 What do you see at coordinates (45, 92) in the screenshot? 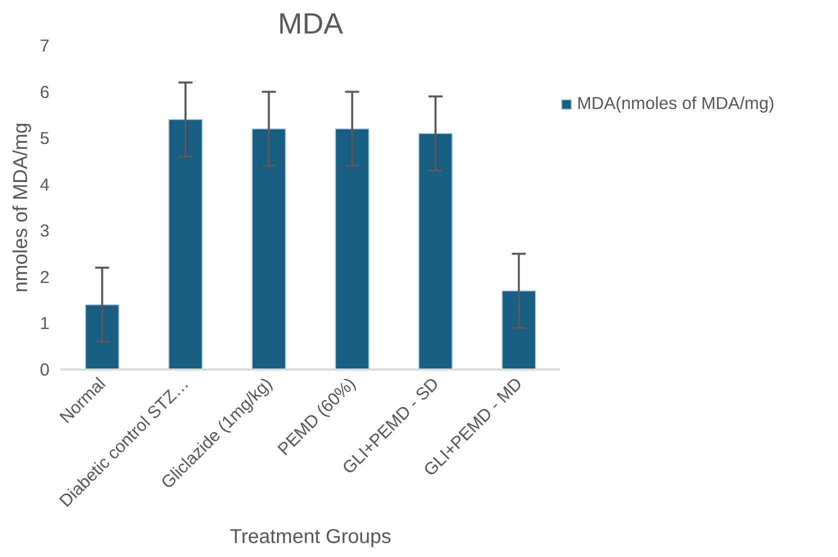
I see `y-tick-label: 6` at bounding box center [45, 92].